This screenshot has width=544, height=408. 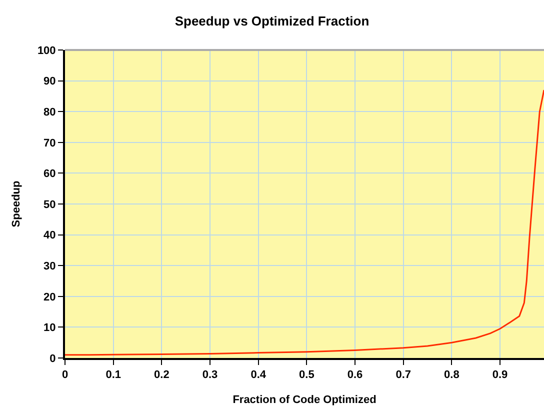 What do you see at coordinates (500, 375) in the screenshot?
I see `x-tick-label: 0.9` at bounding box center [500, 375].